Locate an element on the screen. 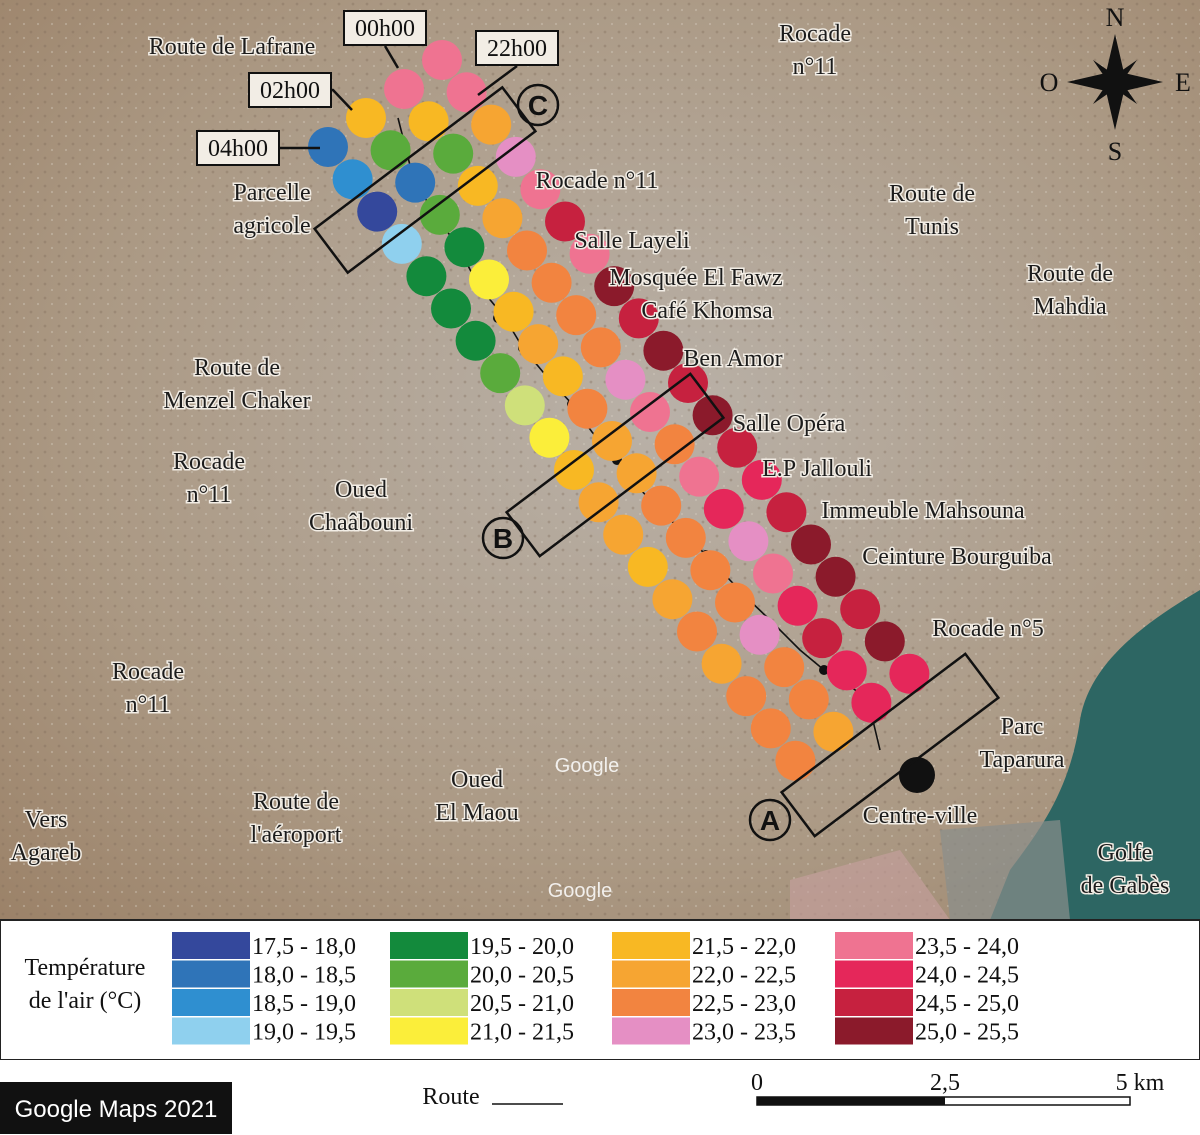 The width and height of the screenshot is (1200, 1135). transect-box is located at coordinates (890, 745).